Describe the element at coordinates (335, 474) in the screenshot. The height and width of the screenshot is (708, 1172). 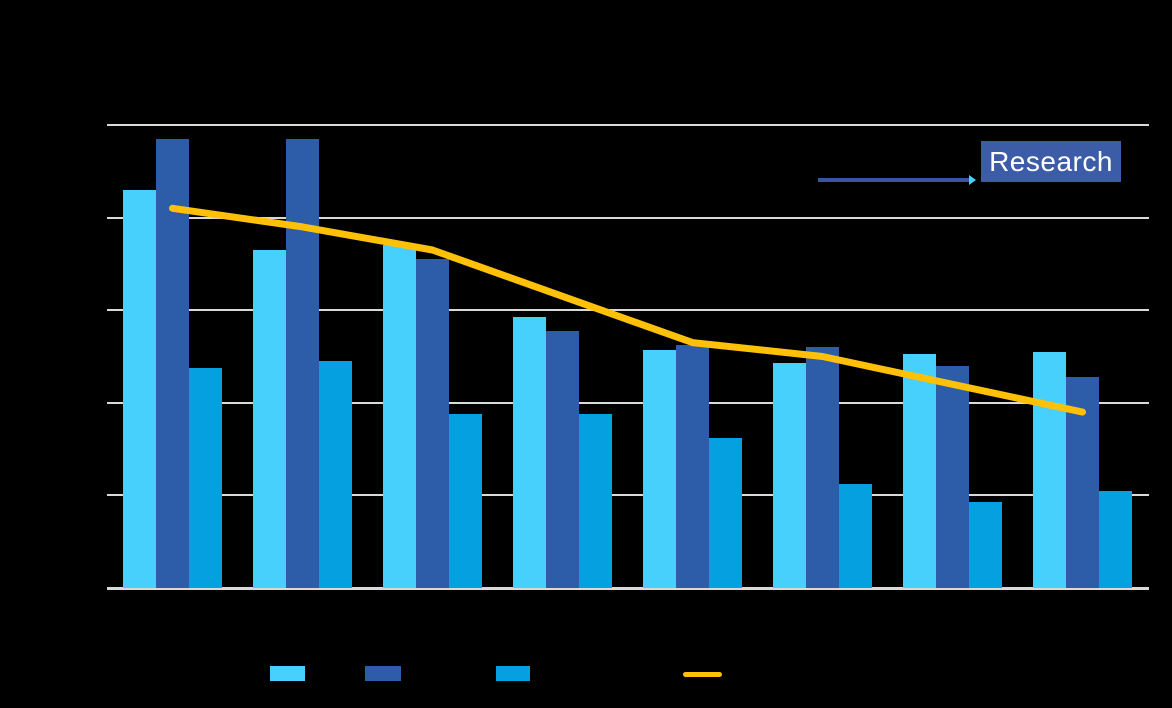
I see `bar-medium-blue-bars-group2` at that location.